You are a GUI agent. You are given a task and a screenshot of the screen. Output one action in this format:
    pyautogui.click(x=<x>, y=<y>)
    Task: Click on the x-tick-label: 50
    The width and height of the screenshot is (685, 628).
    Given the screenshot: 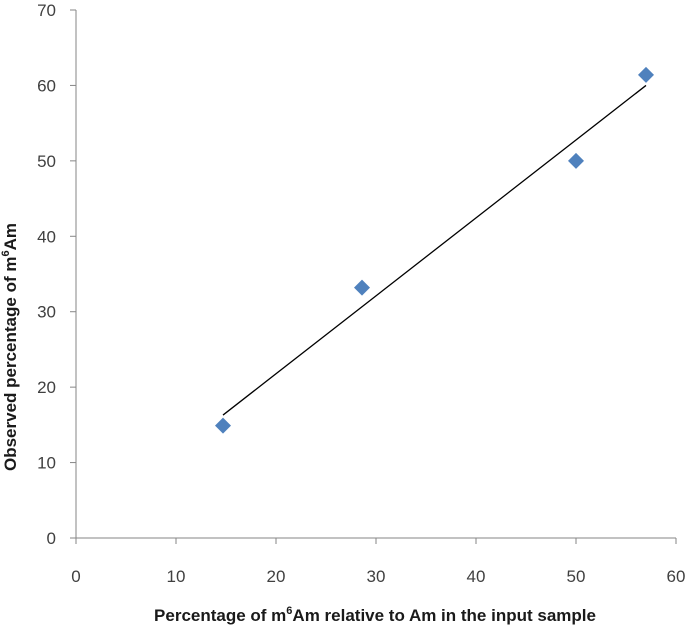 What is the action you would take?
    pyautogui.click(x=576, y=576)
    